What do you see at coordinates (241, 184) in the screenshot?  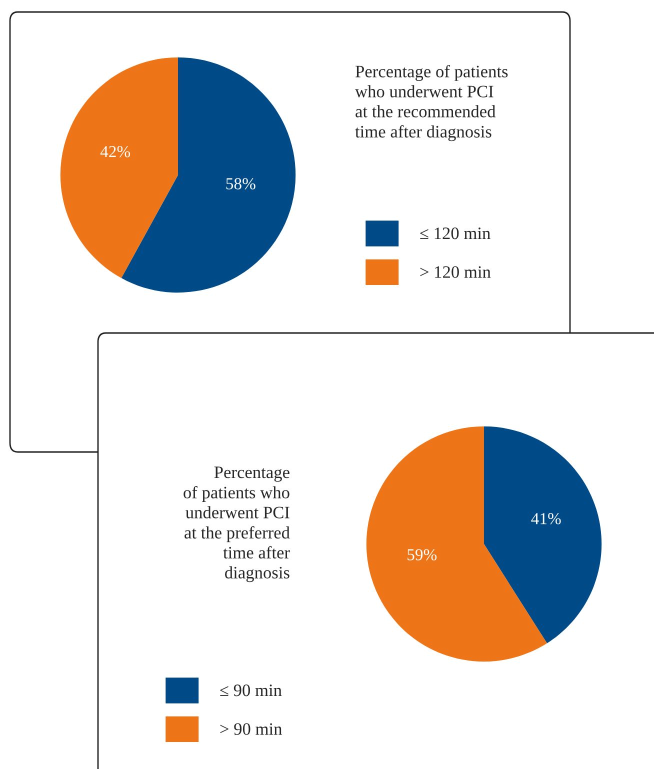 I see `data-label: 58%` at bounding box center [241, 184].